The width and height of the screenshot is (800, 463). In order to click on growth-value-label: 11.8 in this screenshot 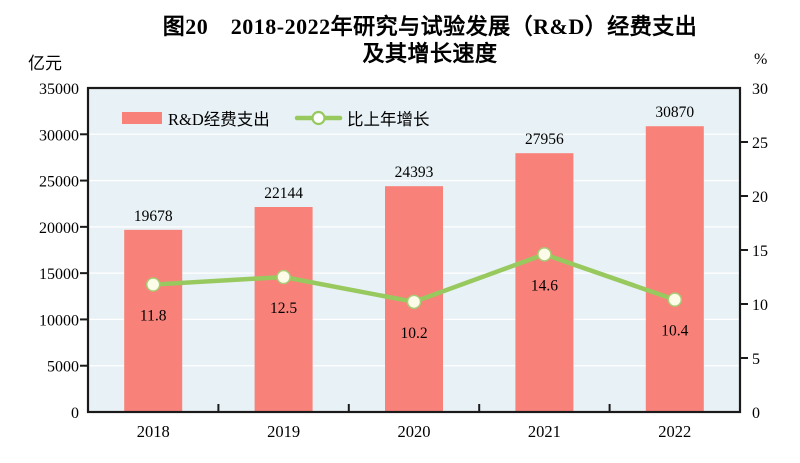, I will do `click(153, 316)`.